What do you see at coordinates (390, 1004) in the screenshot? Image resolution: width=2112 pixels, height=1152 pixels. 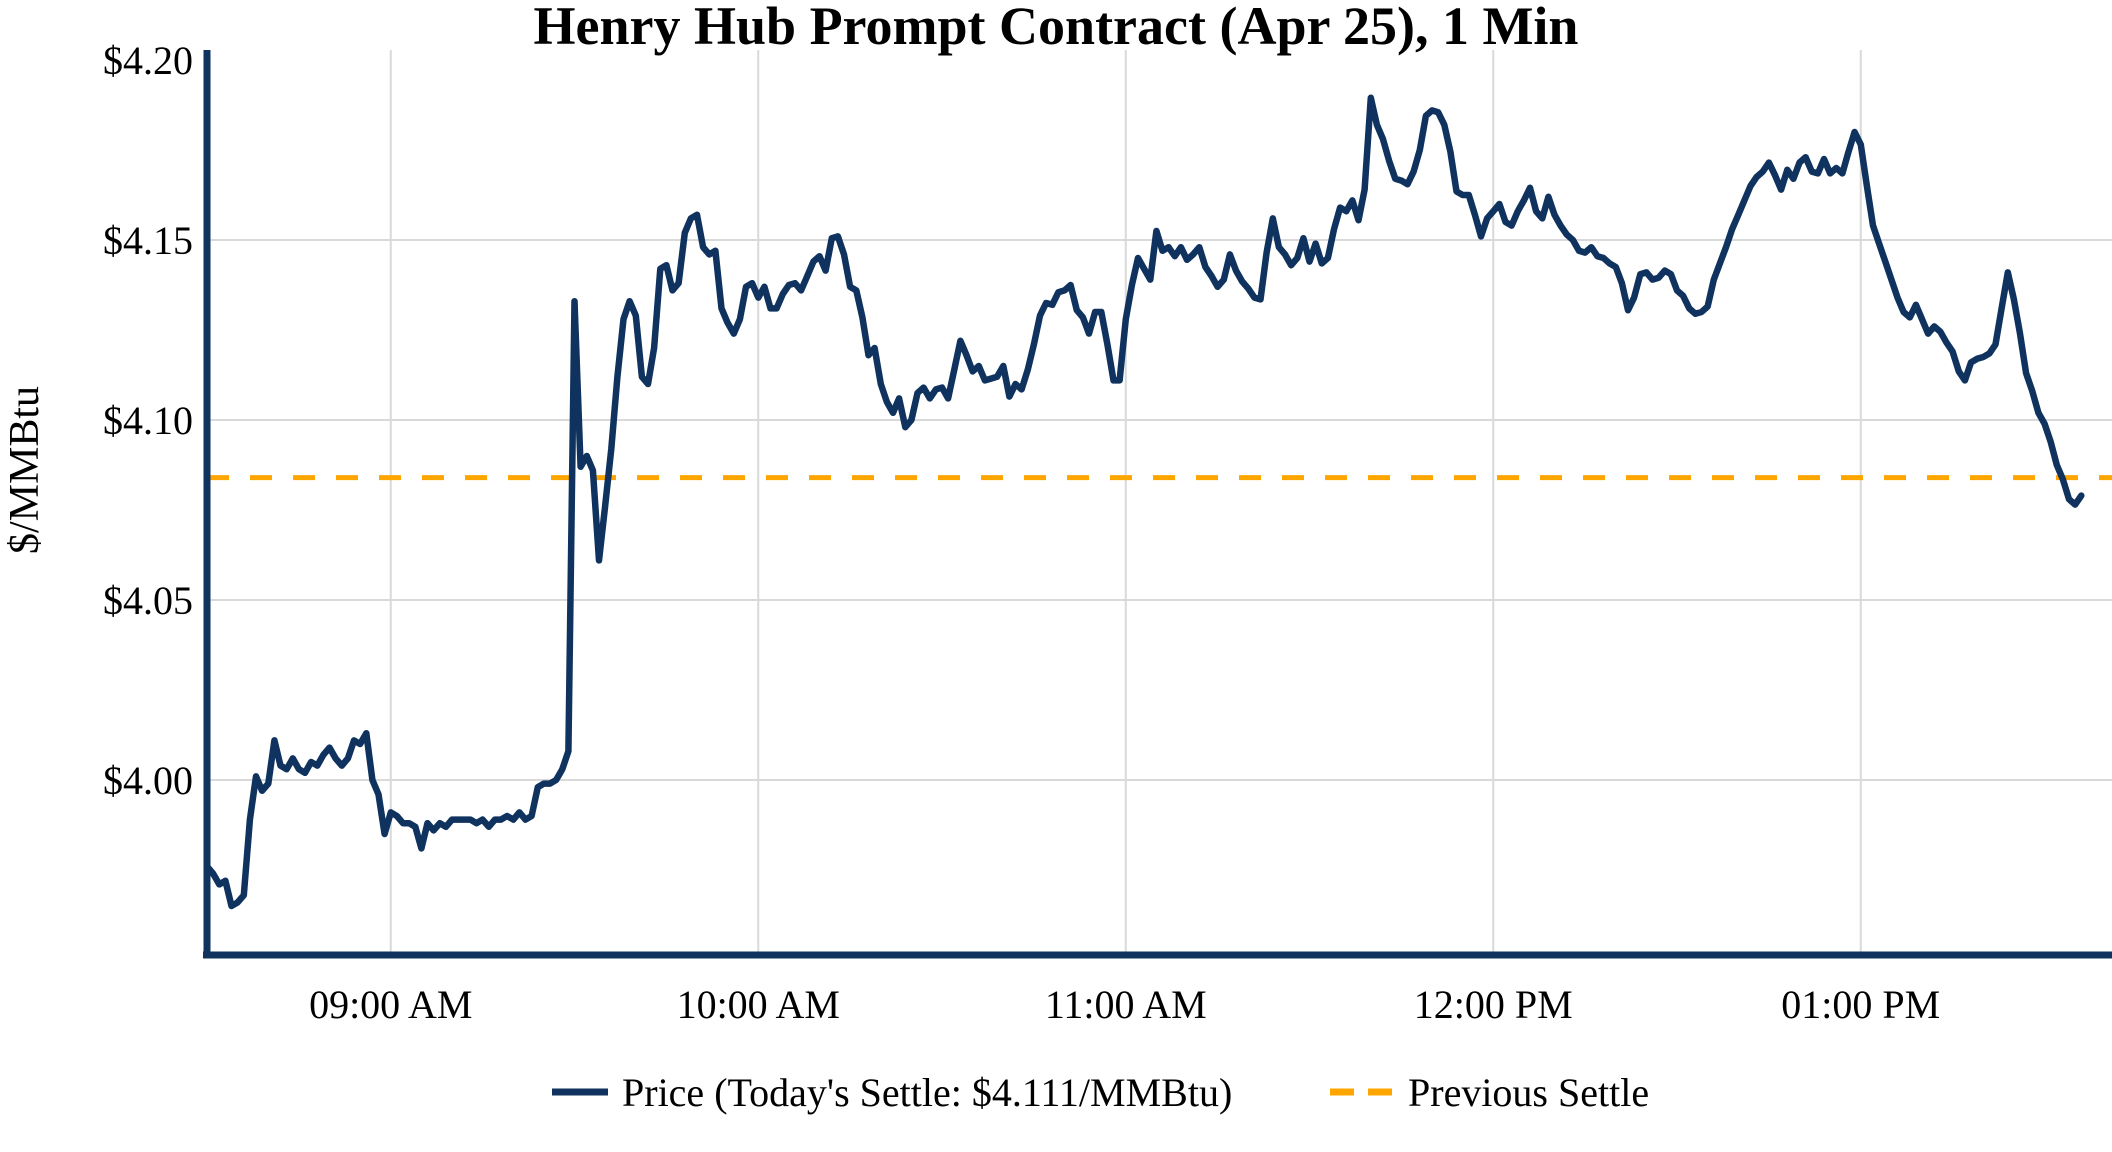 I see `x-tick-label: 09:00 AM` at bounding box center [390, 1004].